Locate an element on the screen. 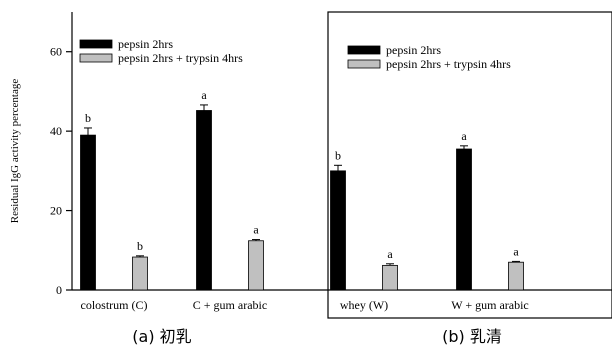 The width and height of the screenshot is (612, 354). panel-a-caption: (a) 初乳 is located at coordinates (161, 336).